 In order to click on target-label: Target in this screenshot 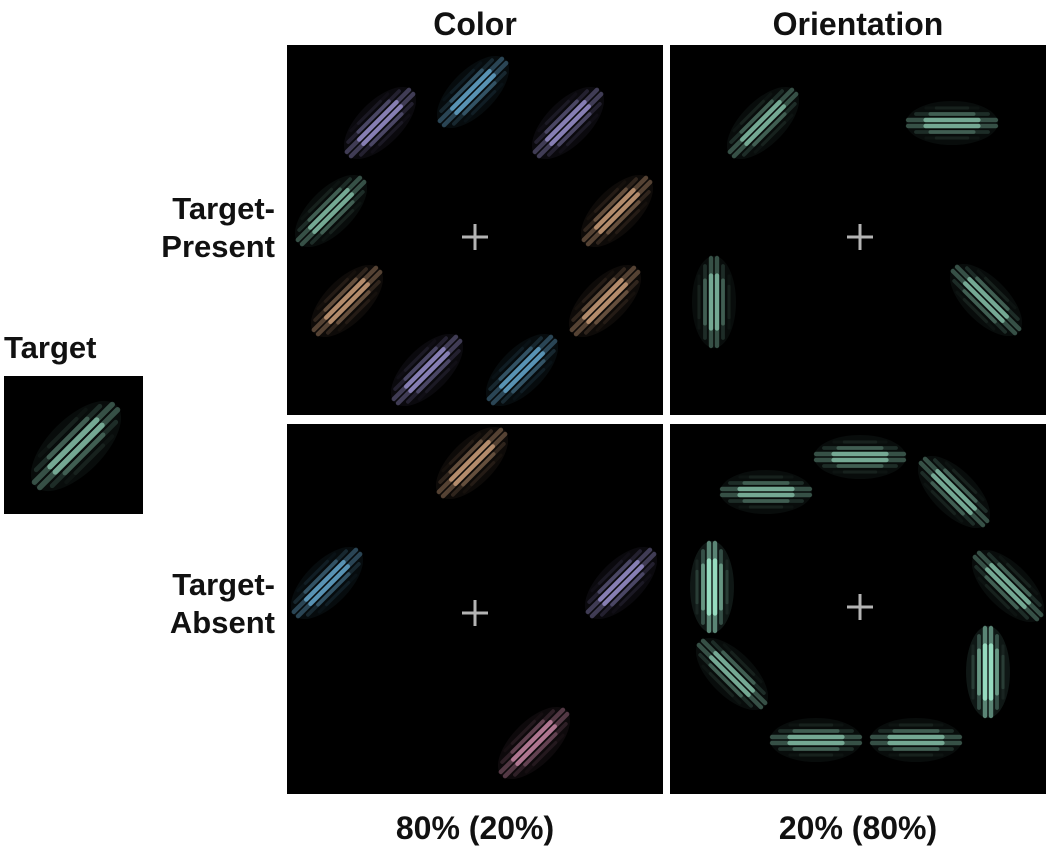, I will do `click(50, 347)`.